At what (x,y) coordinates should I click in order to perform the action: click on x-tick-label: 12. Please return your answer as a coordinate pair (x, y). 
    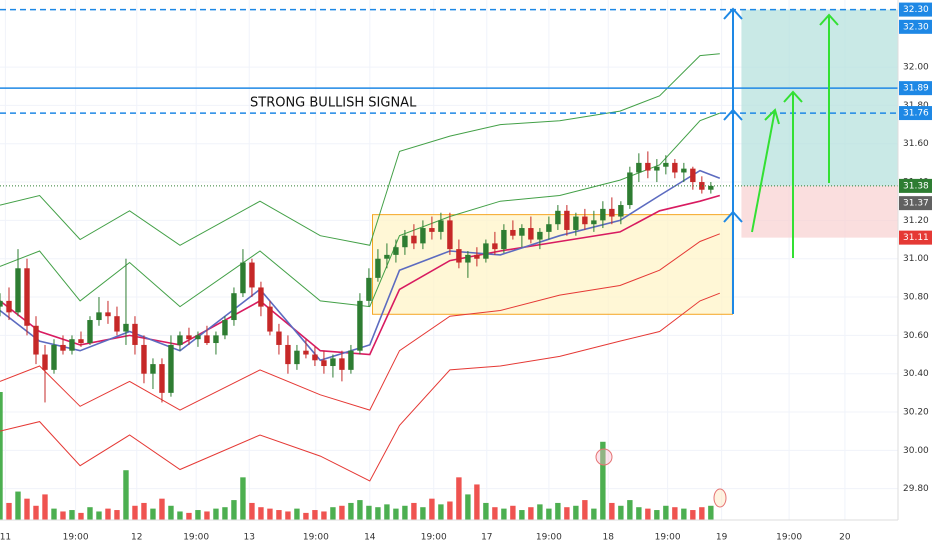
    Looking at the image, I should click on (136, 538).